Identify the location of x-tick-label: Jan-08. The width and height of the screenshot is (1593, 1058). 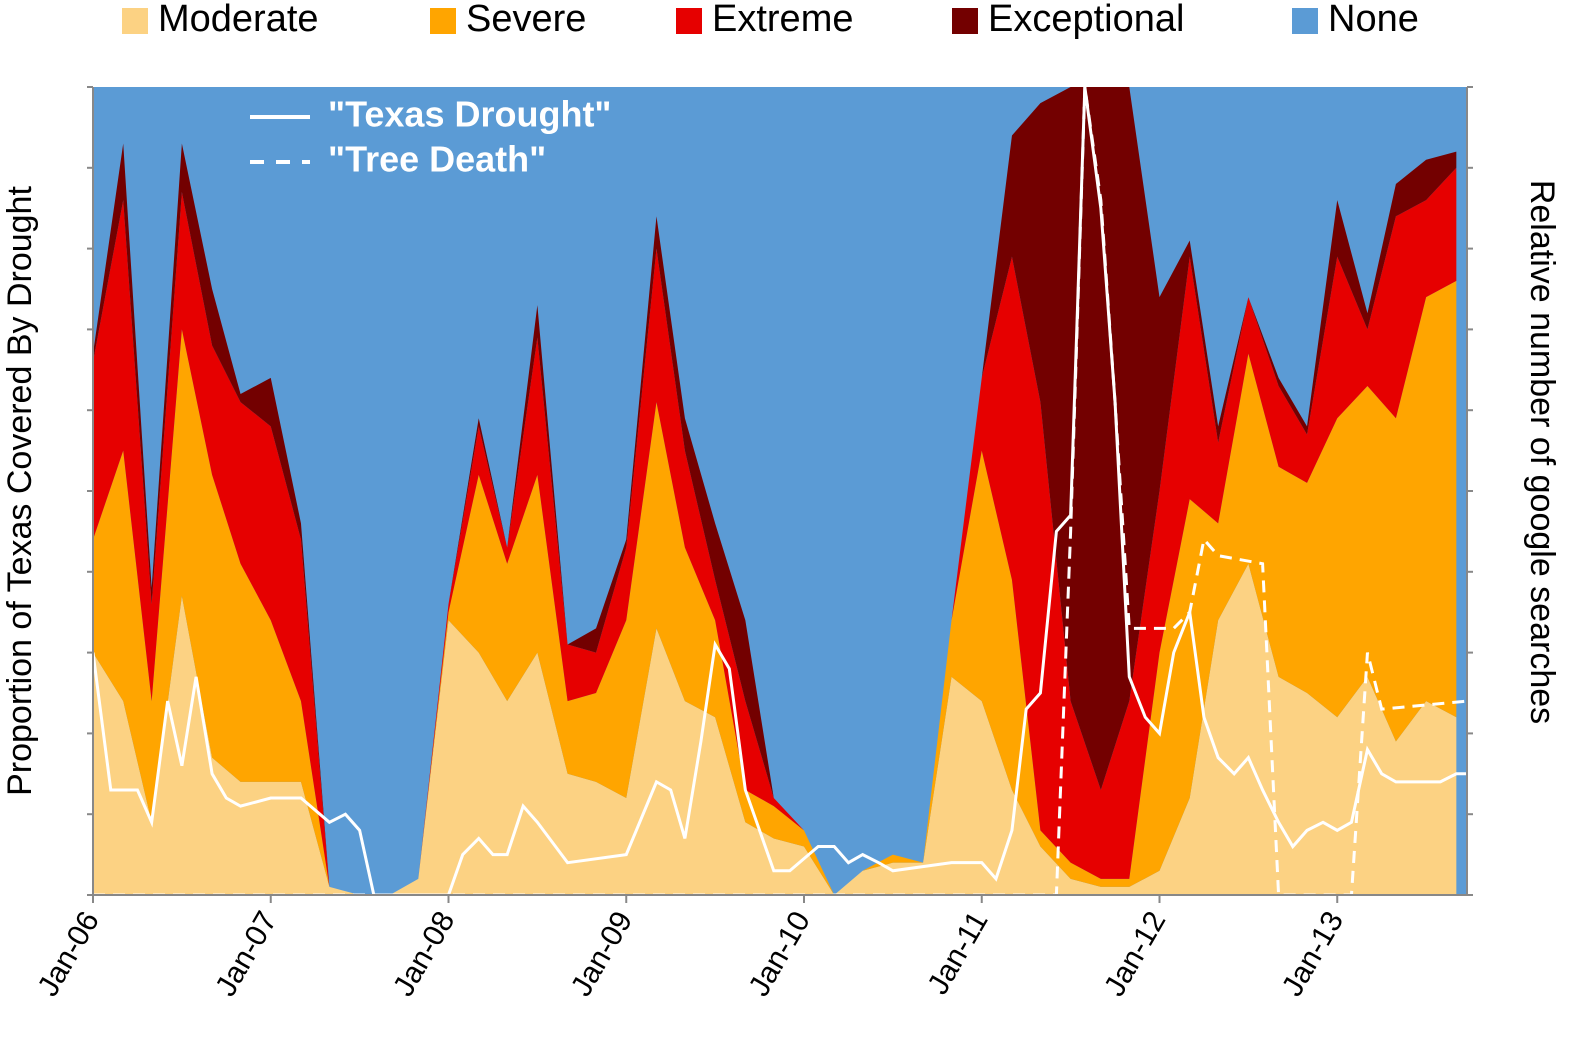
(424, 954).